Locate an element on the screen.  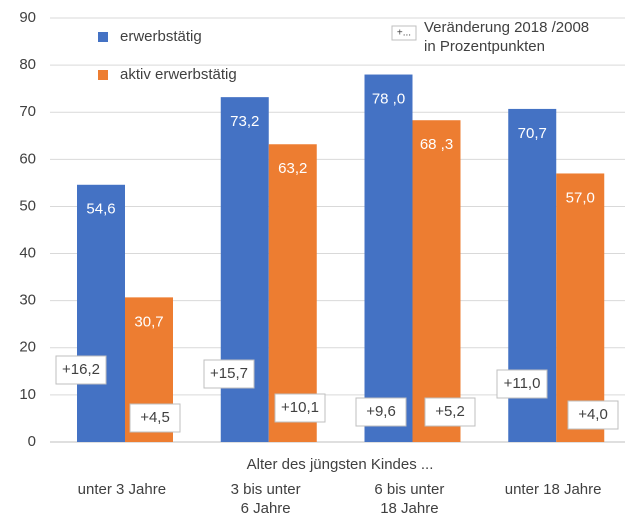
value-label: 63,2 is located at coordinates (292, 168).